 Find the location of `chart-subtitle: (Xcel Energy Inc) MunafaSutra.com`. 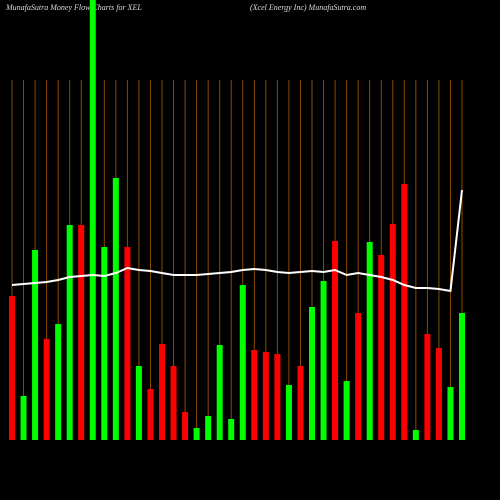

chart-subtitle: (Xcel Energy Inc) MunafaSutra.com is located at coordinates (308, 7).